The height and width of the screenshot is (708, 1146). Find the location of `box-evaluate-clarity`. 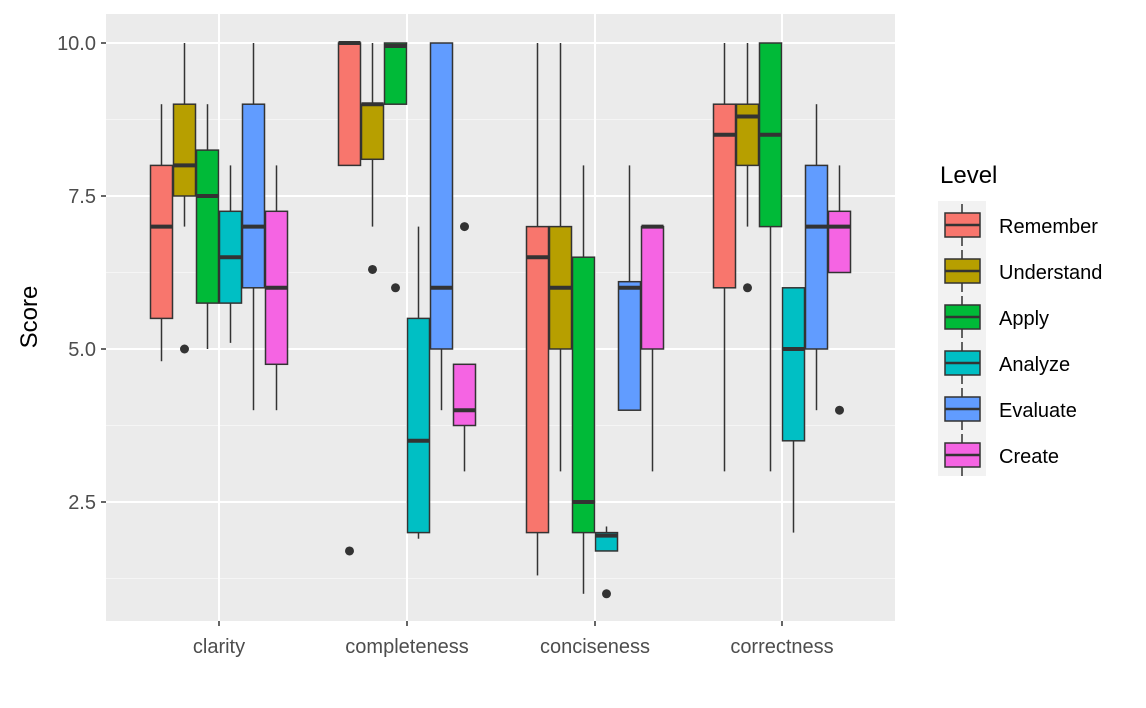

box-evaluate-clarity is located at coordinates (253, 227).